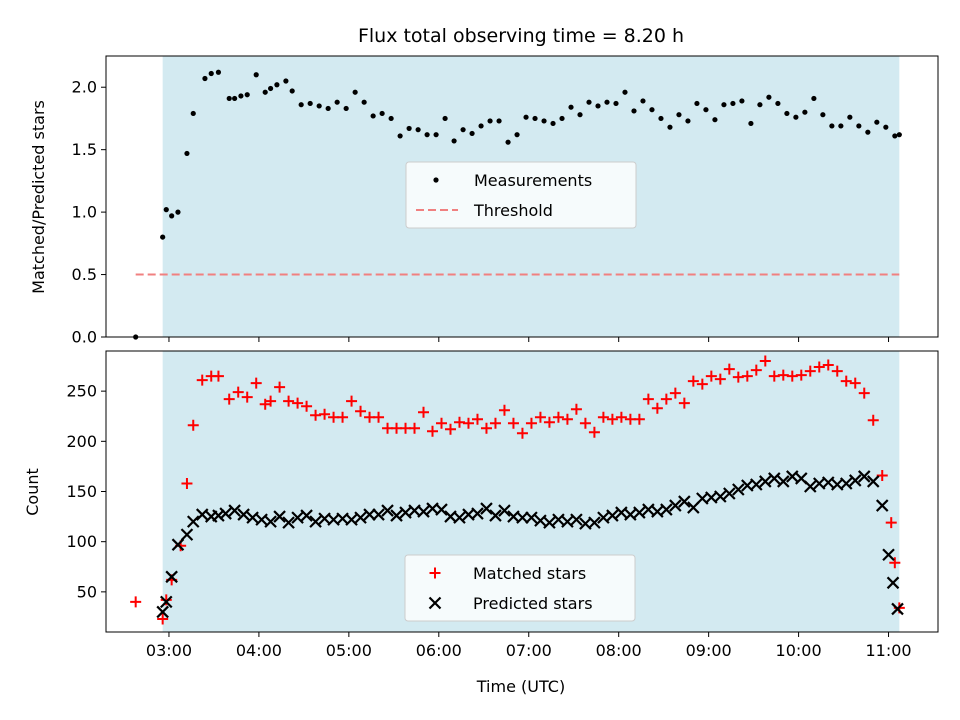 The width and height of the screenshot is (960, 720). I want to click on y-tick-label: 150, so click(81, 491).